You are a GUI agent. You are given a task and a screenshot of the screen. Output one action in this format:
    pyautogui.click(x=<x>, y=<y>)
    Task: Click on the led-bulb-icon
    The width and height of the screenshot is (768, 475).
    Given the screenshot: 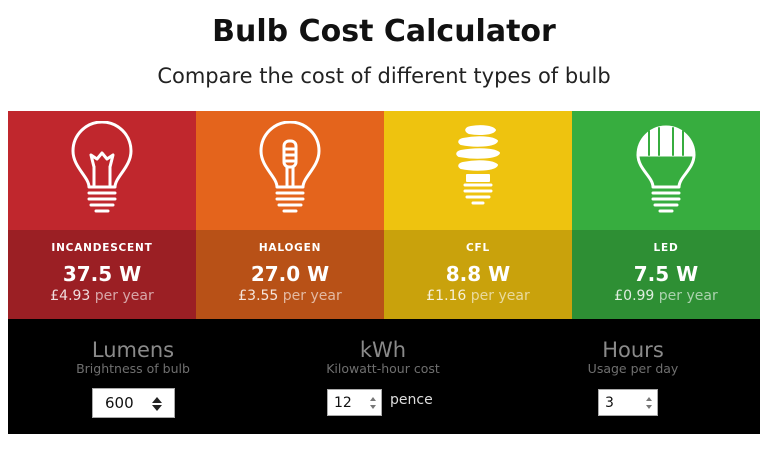 What is the action you would take?
    pyautogui.click(x=666, y=168)
    